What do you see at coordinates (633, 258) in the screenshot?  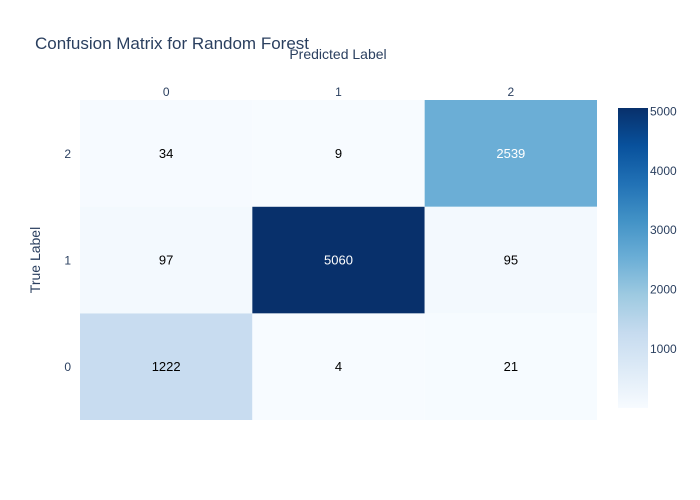 I see `colorbar-gradient` at bounding box center [633, 258].